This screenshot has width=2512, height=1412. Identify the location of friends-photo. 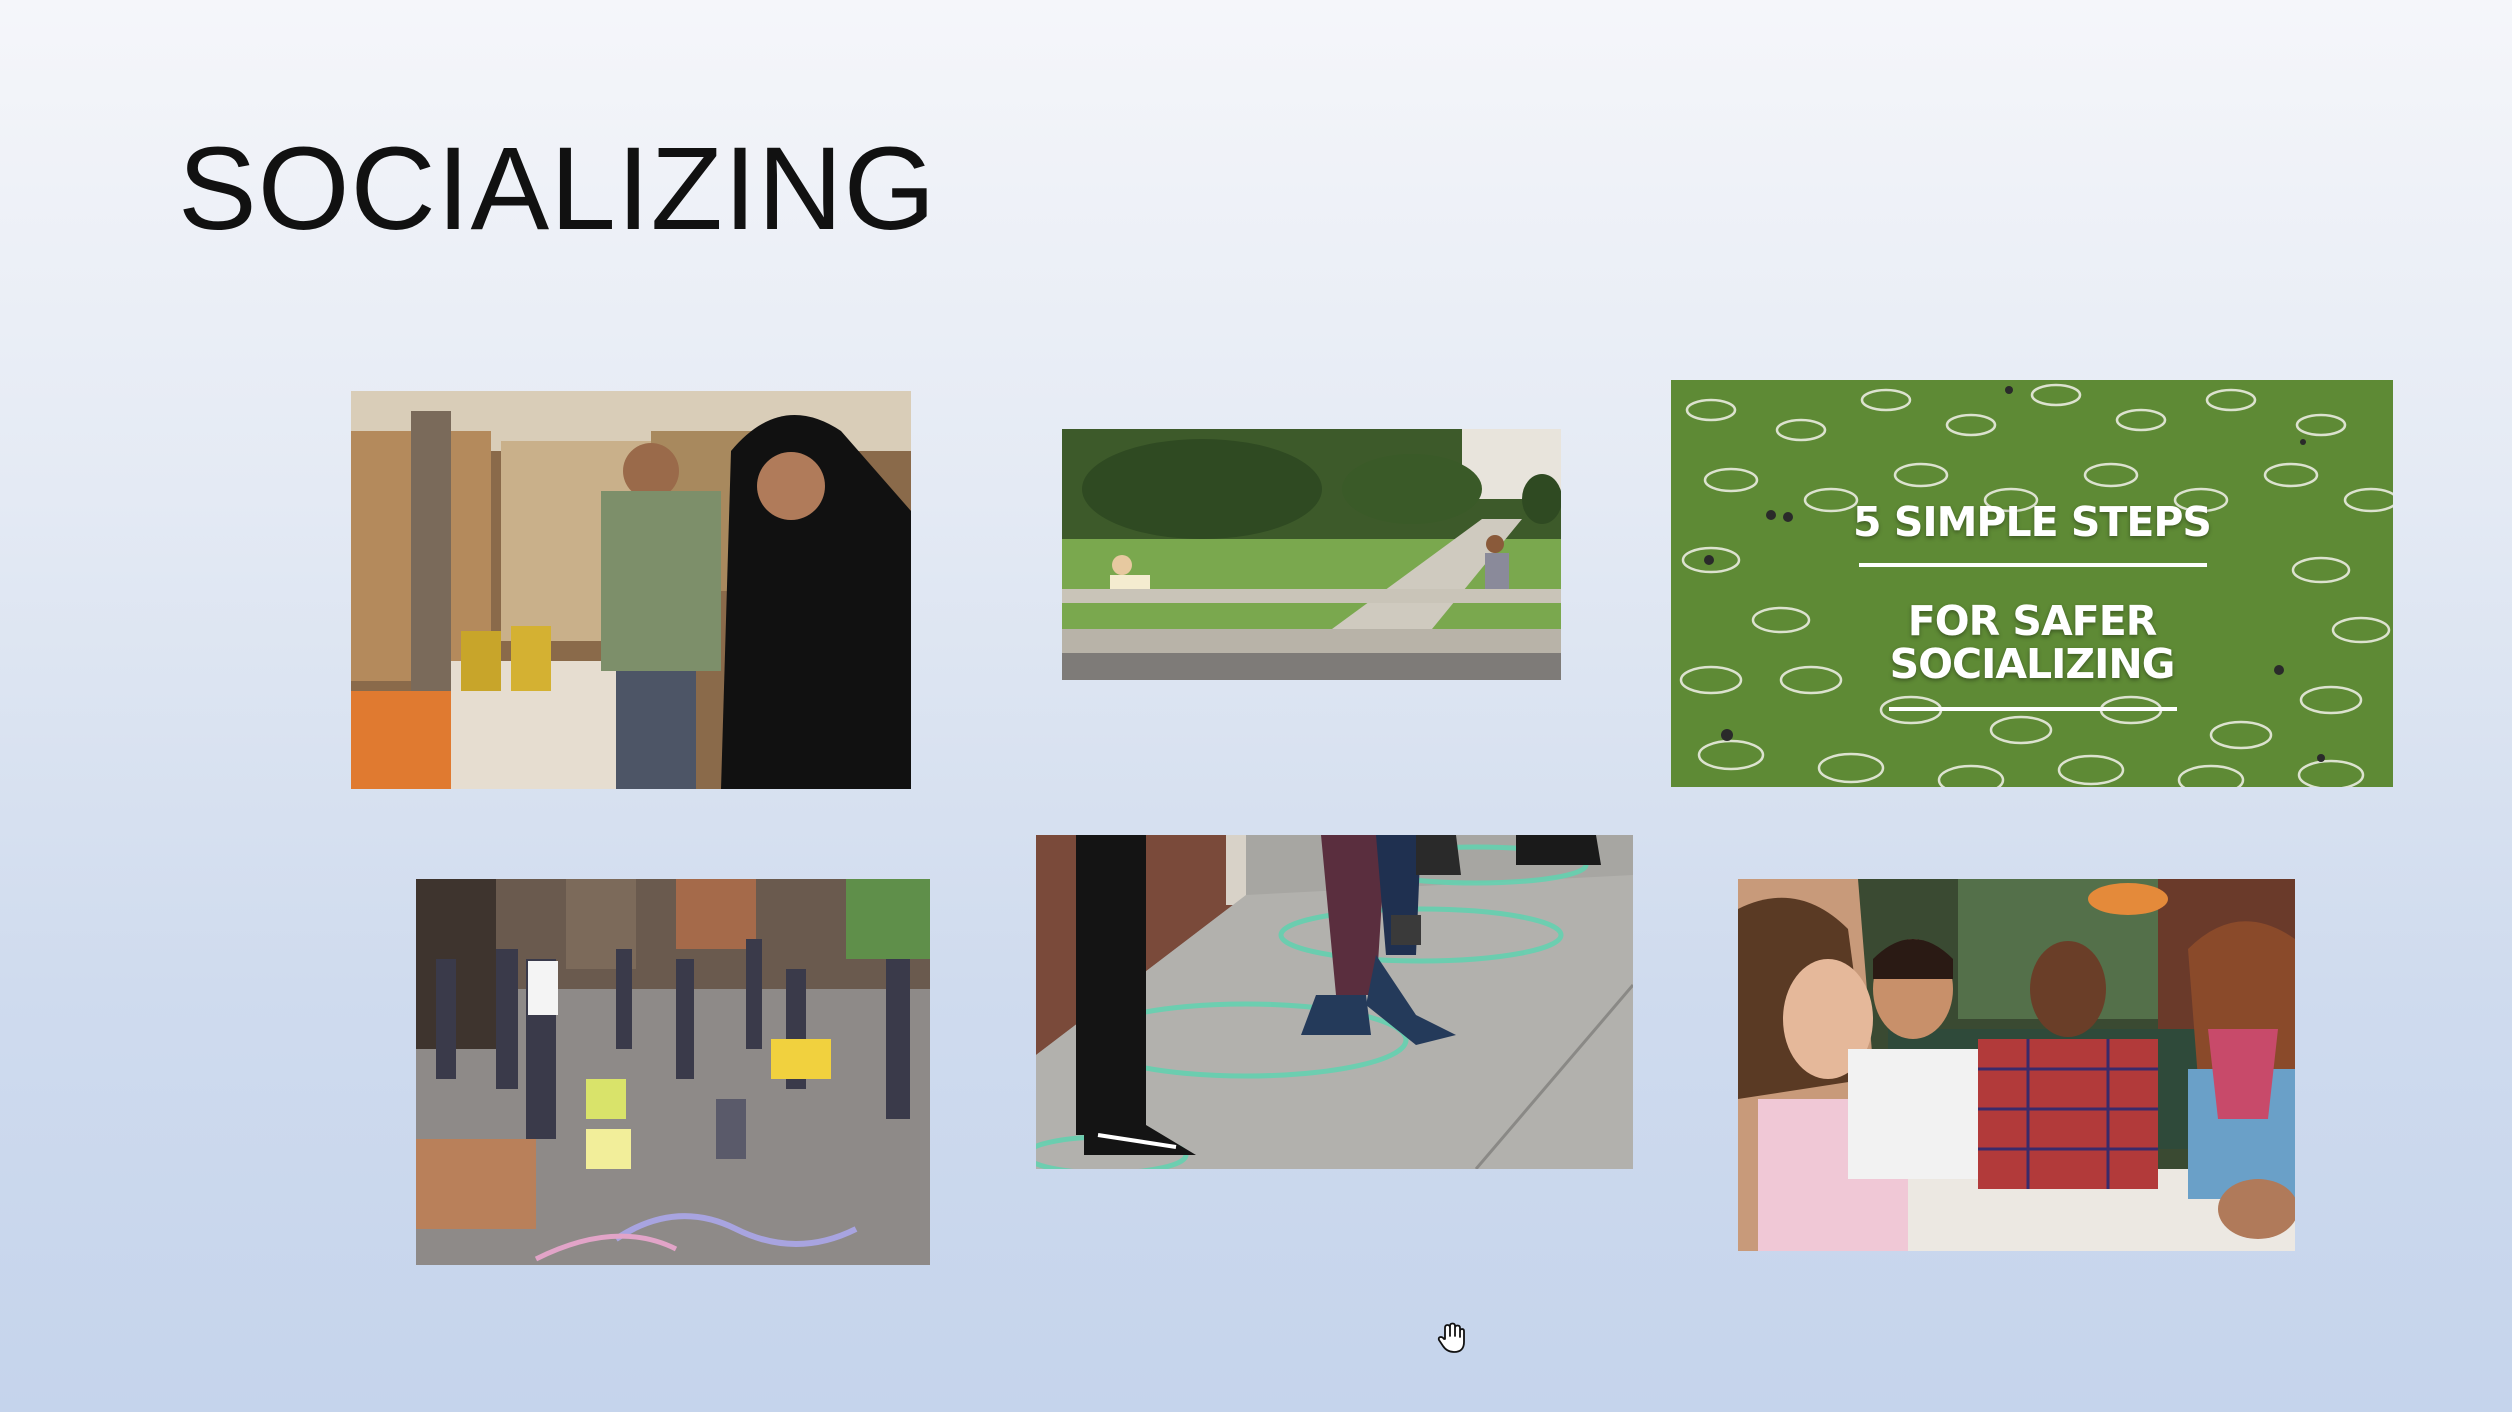
(2016, 1065).